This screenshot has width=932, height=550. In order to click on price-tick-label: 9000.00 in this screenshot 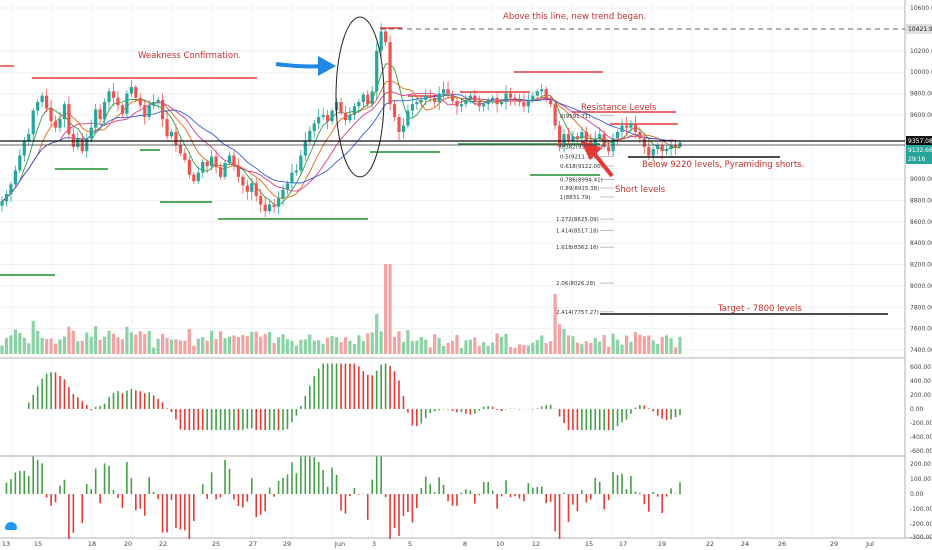, I will do `click(921, 179)`.